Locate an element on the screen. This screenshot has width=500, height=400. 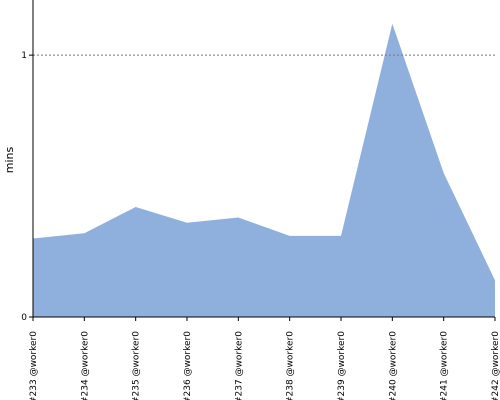
x-tick-label: #236 @worker0 is located at coordinates (188, 365).